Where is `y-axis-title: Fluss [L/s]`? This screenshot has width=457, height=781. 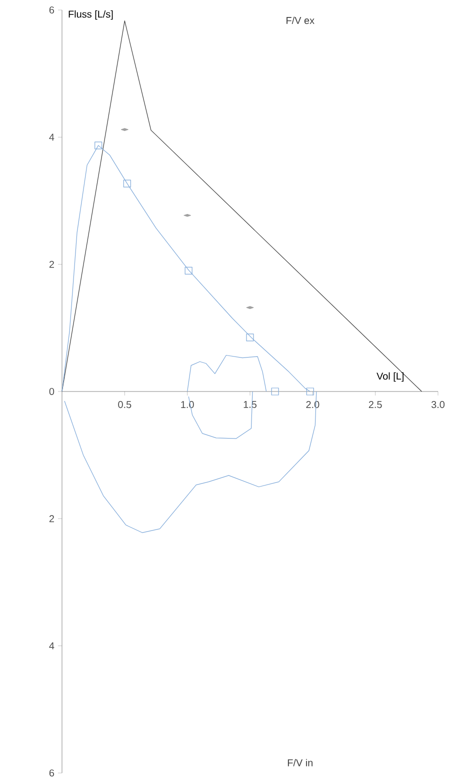 y-axis-title: Fluss [L/s] is located at coordinates (90, 15).